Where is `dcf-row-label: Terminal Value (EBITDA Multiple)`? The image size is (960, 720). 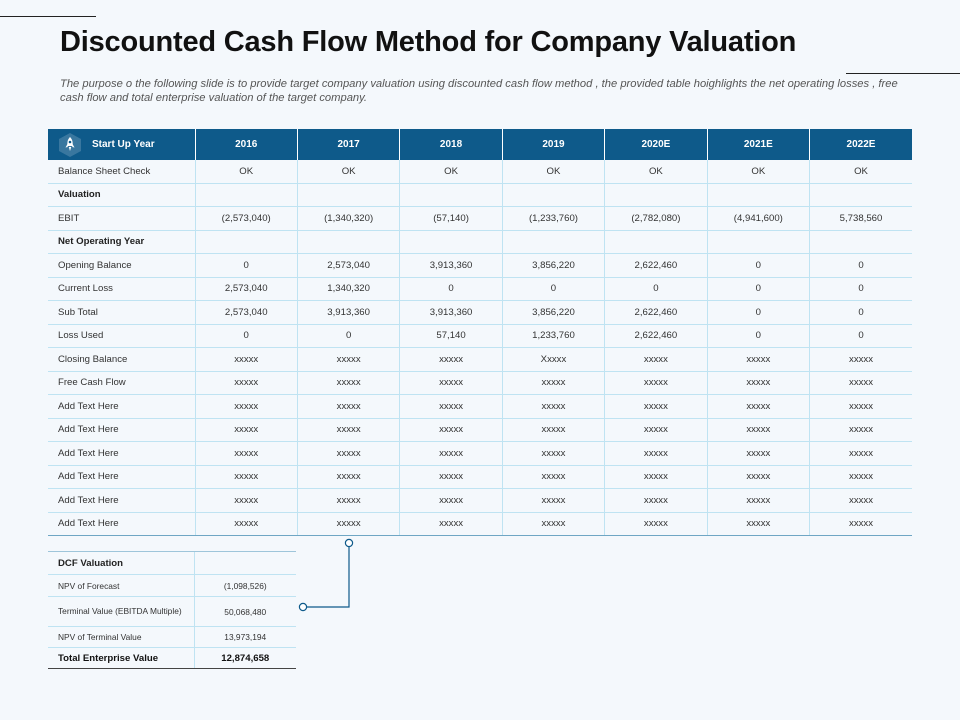 dcf-row-label: Terminal Value (EBITDA Multiple) is located at coordinates (121, 611).